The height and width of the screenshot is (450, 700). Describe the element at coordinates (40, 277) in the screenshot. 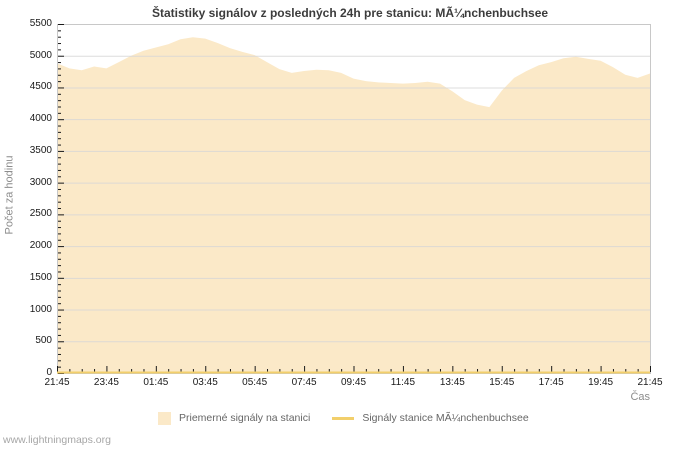

I see `y-tick-label: 1500` at that location.